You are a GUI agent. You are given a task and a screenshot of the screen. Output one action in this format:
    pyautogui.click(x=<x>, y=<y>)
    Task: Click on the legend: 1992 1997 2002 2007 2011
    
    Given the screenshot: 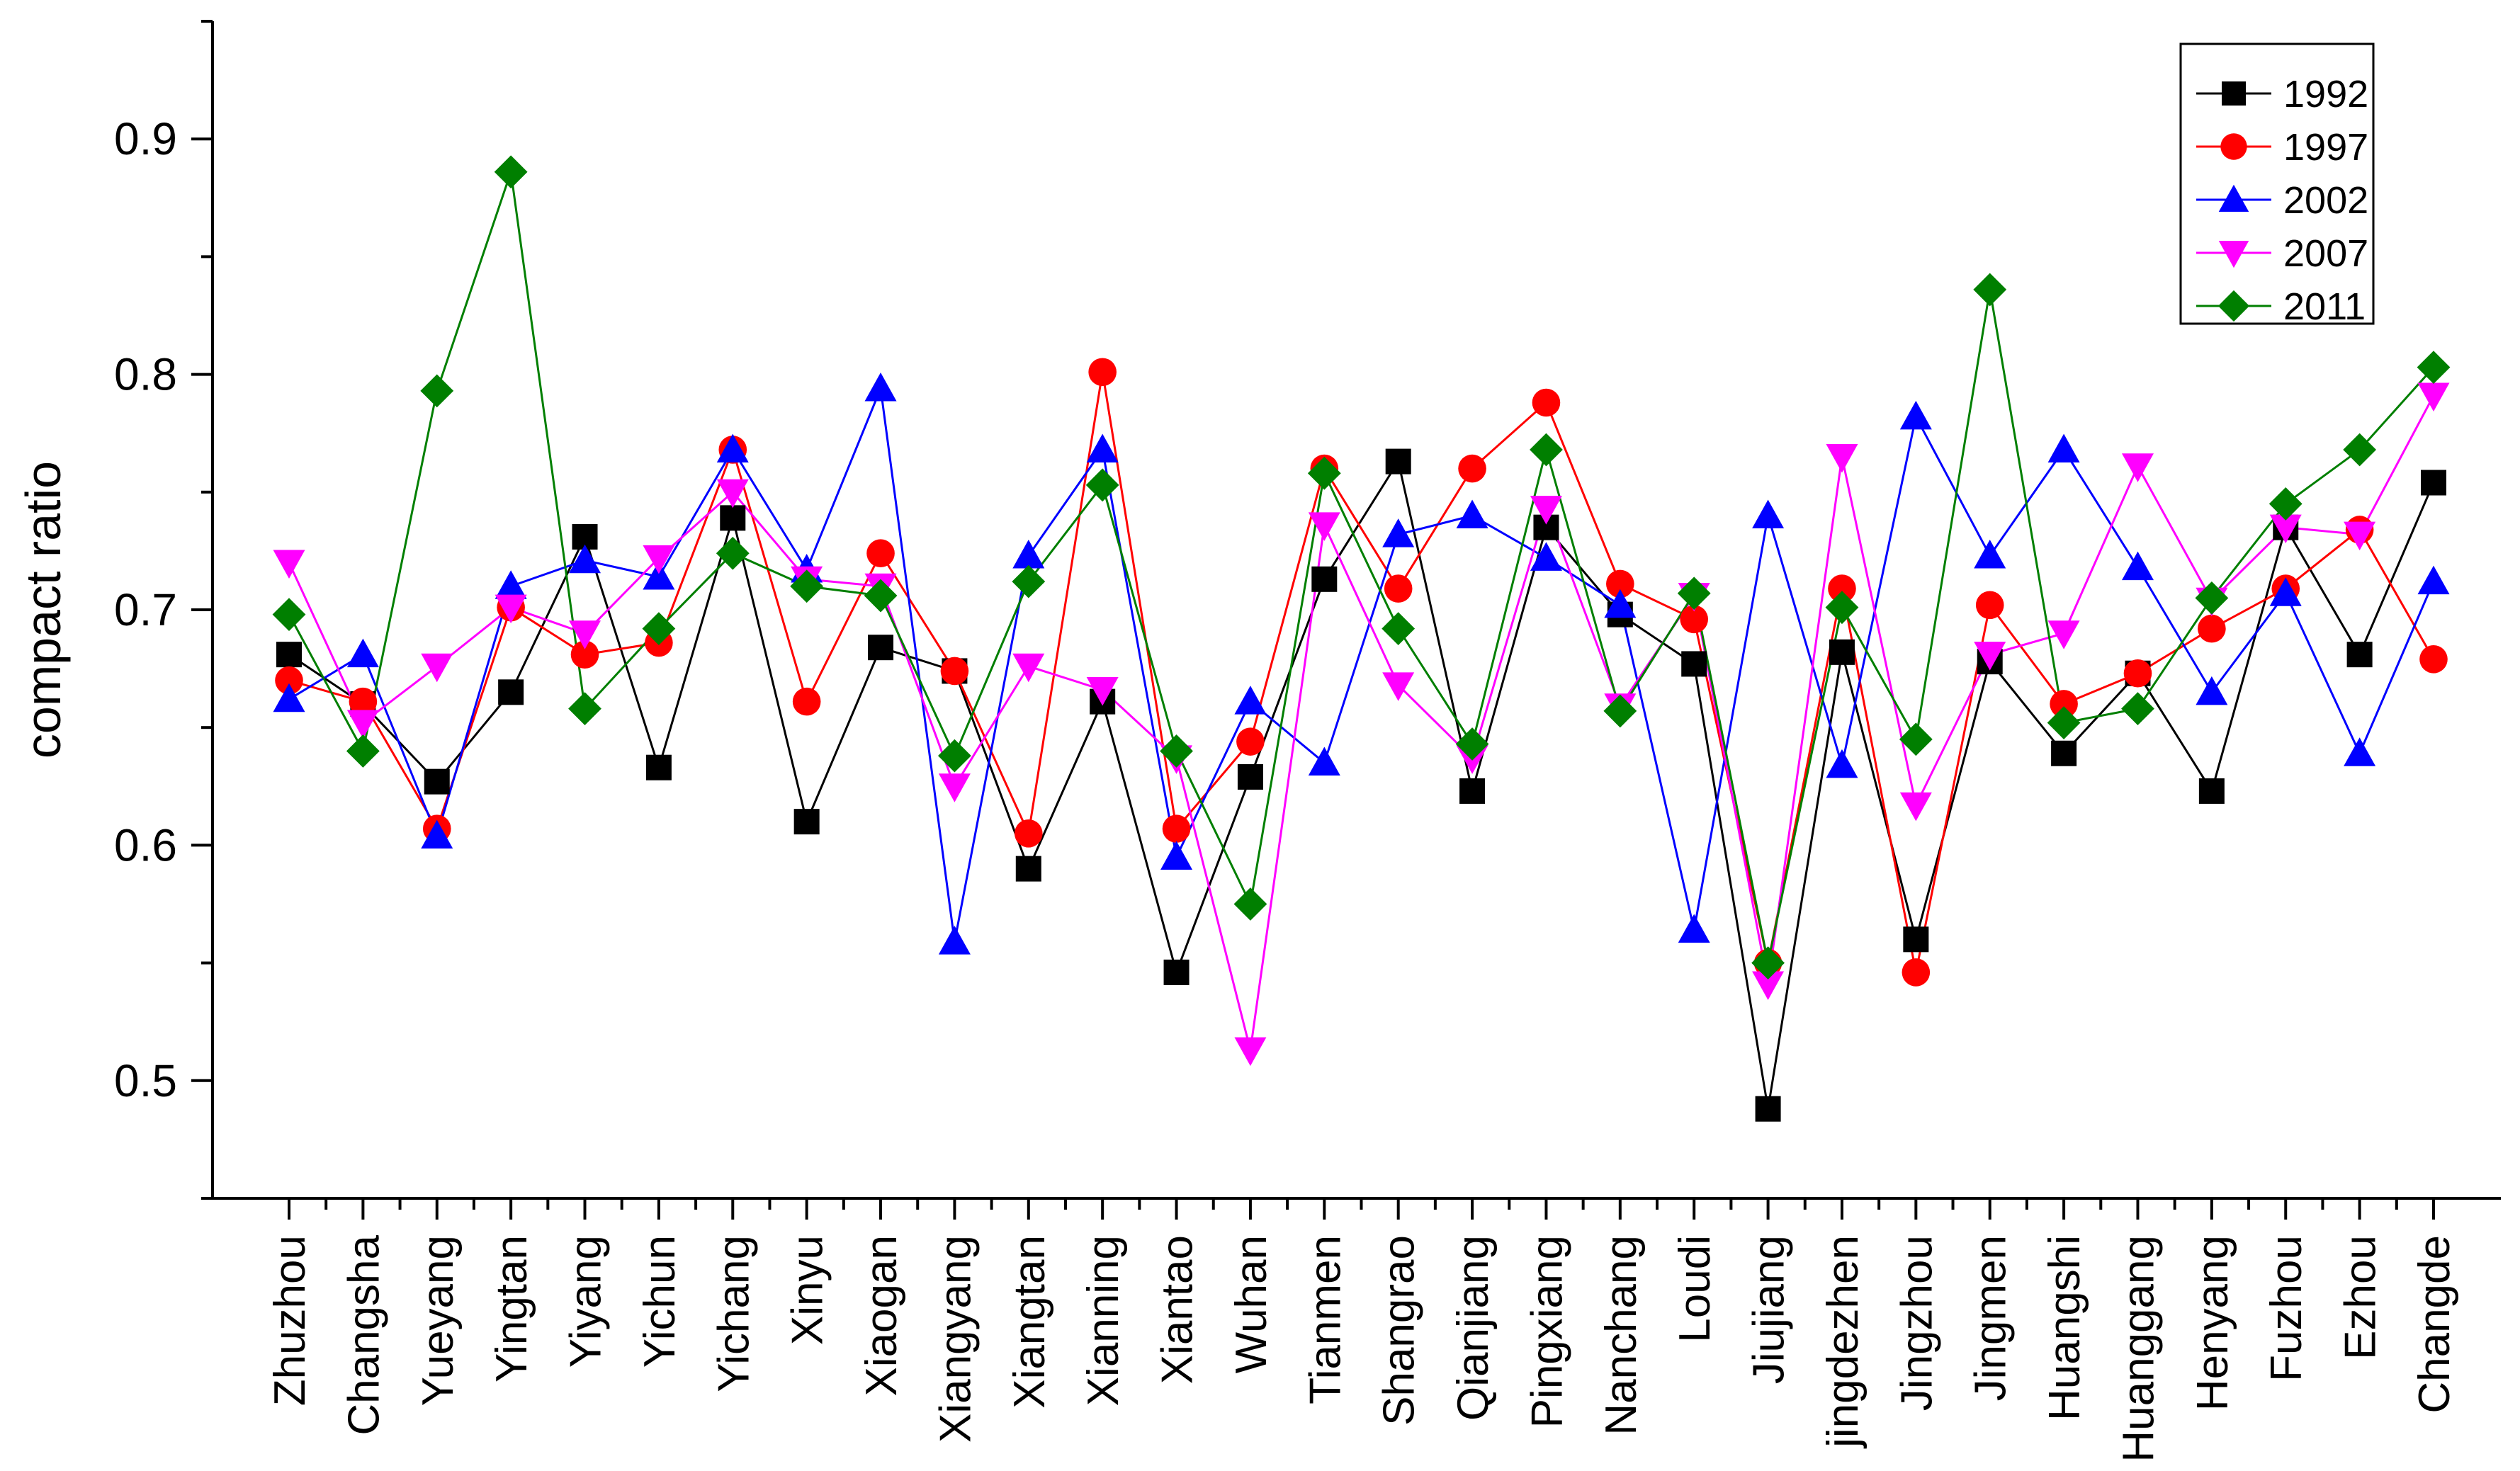 What is the action you would take?
    pyautogui.click(x=2277, y=185)
    